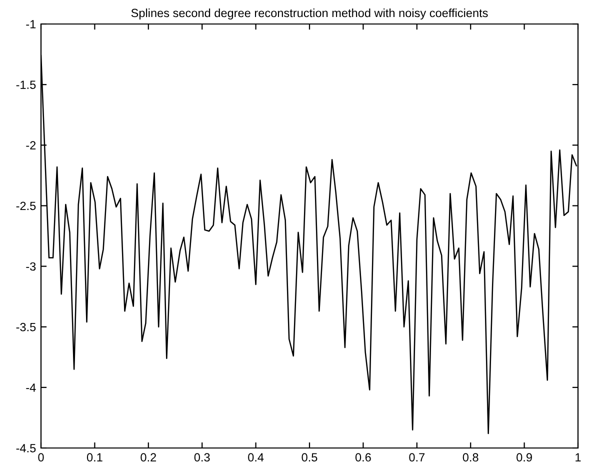  Describe the element at coordinates (26, 448) in the screenshot. I see `y-tick-label: -4.5` at that location.